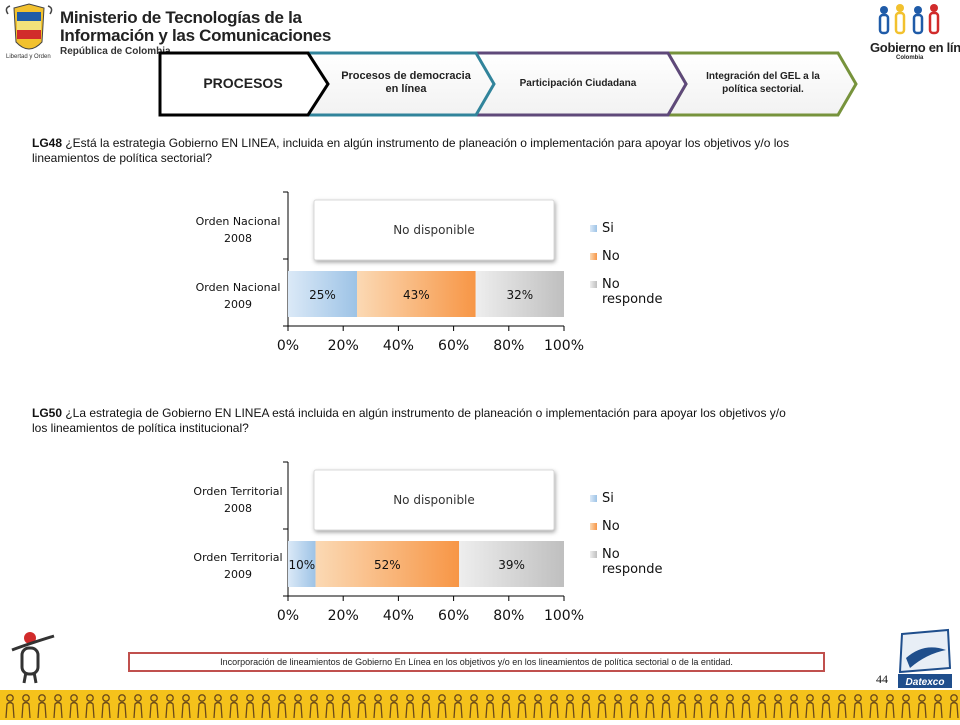 This screenshot has height=725, width=960. Describe the element at coordinates (238, 508) in the screenshot. I see `category-label: 2008` at that location.